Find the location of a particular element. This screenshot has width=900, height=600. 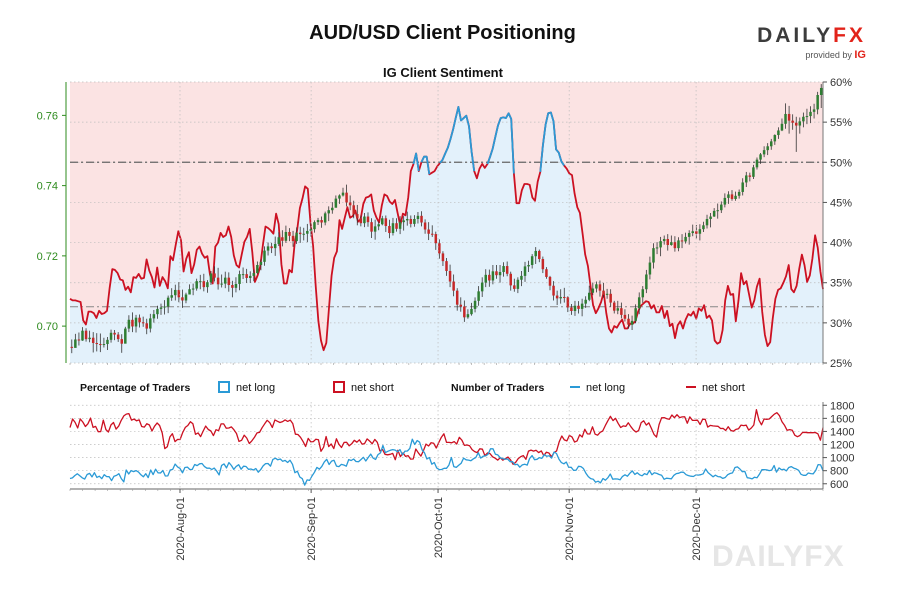

trader-count-plot is located at coordinates (446, 445).